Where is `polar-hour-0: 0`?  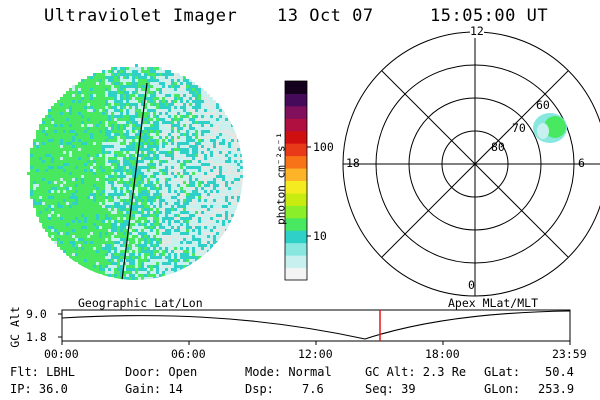 polar-hour-0: 0 is located at coordinates (471, 285).